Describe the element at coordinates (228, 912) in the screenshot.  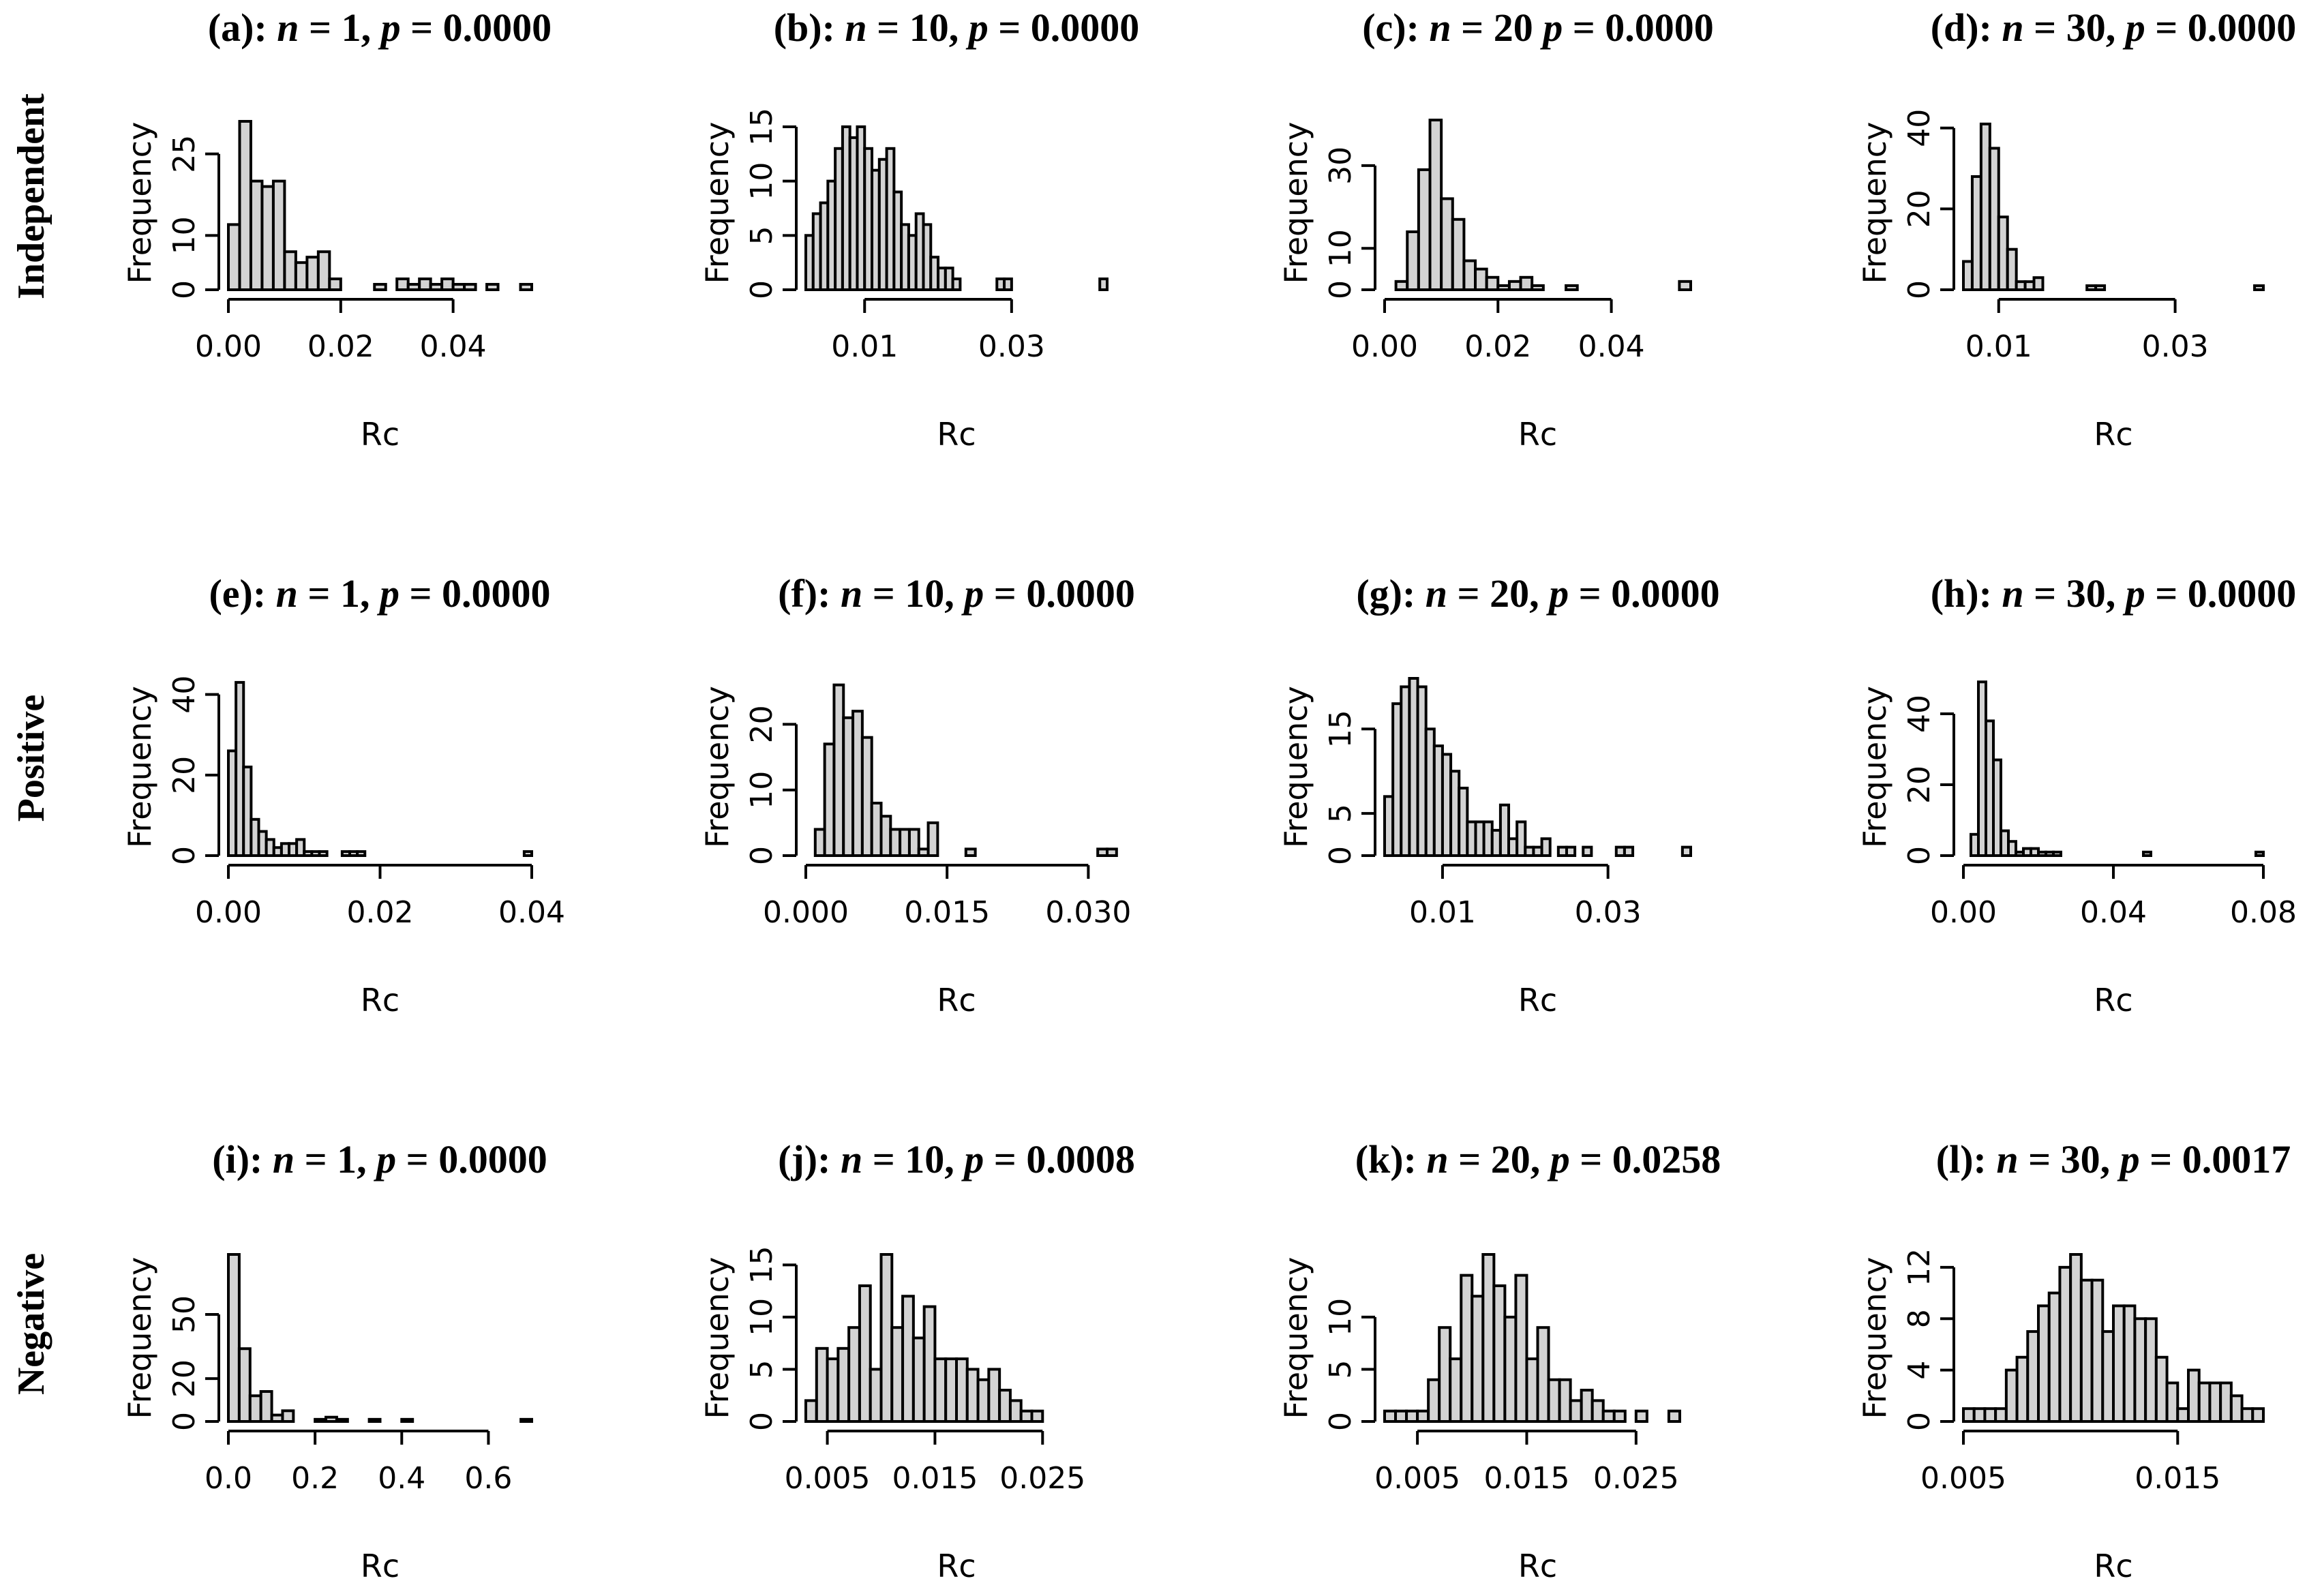
I see `x-tick-label: 0.00` at that location.